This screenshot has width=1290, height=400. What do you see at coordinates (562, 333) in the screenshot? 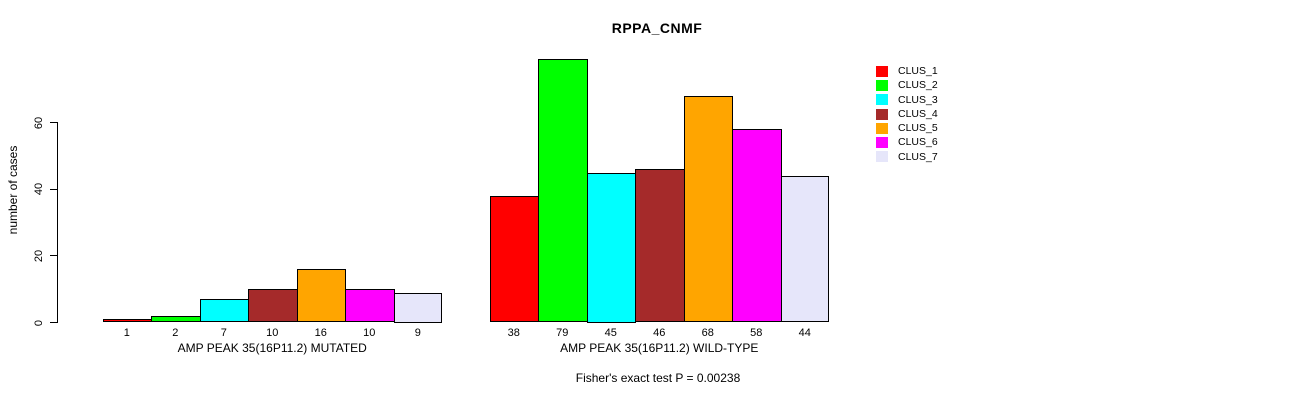
I see `bar-value-wild-type-CLUS_2: 79` at bounding box center [562, 333].